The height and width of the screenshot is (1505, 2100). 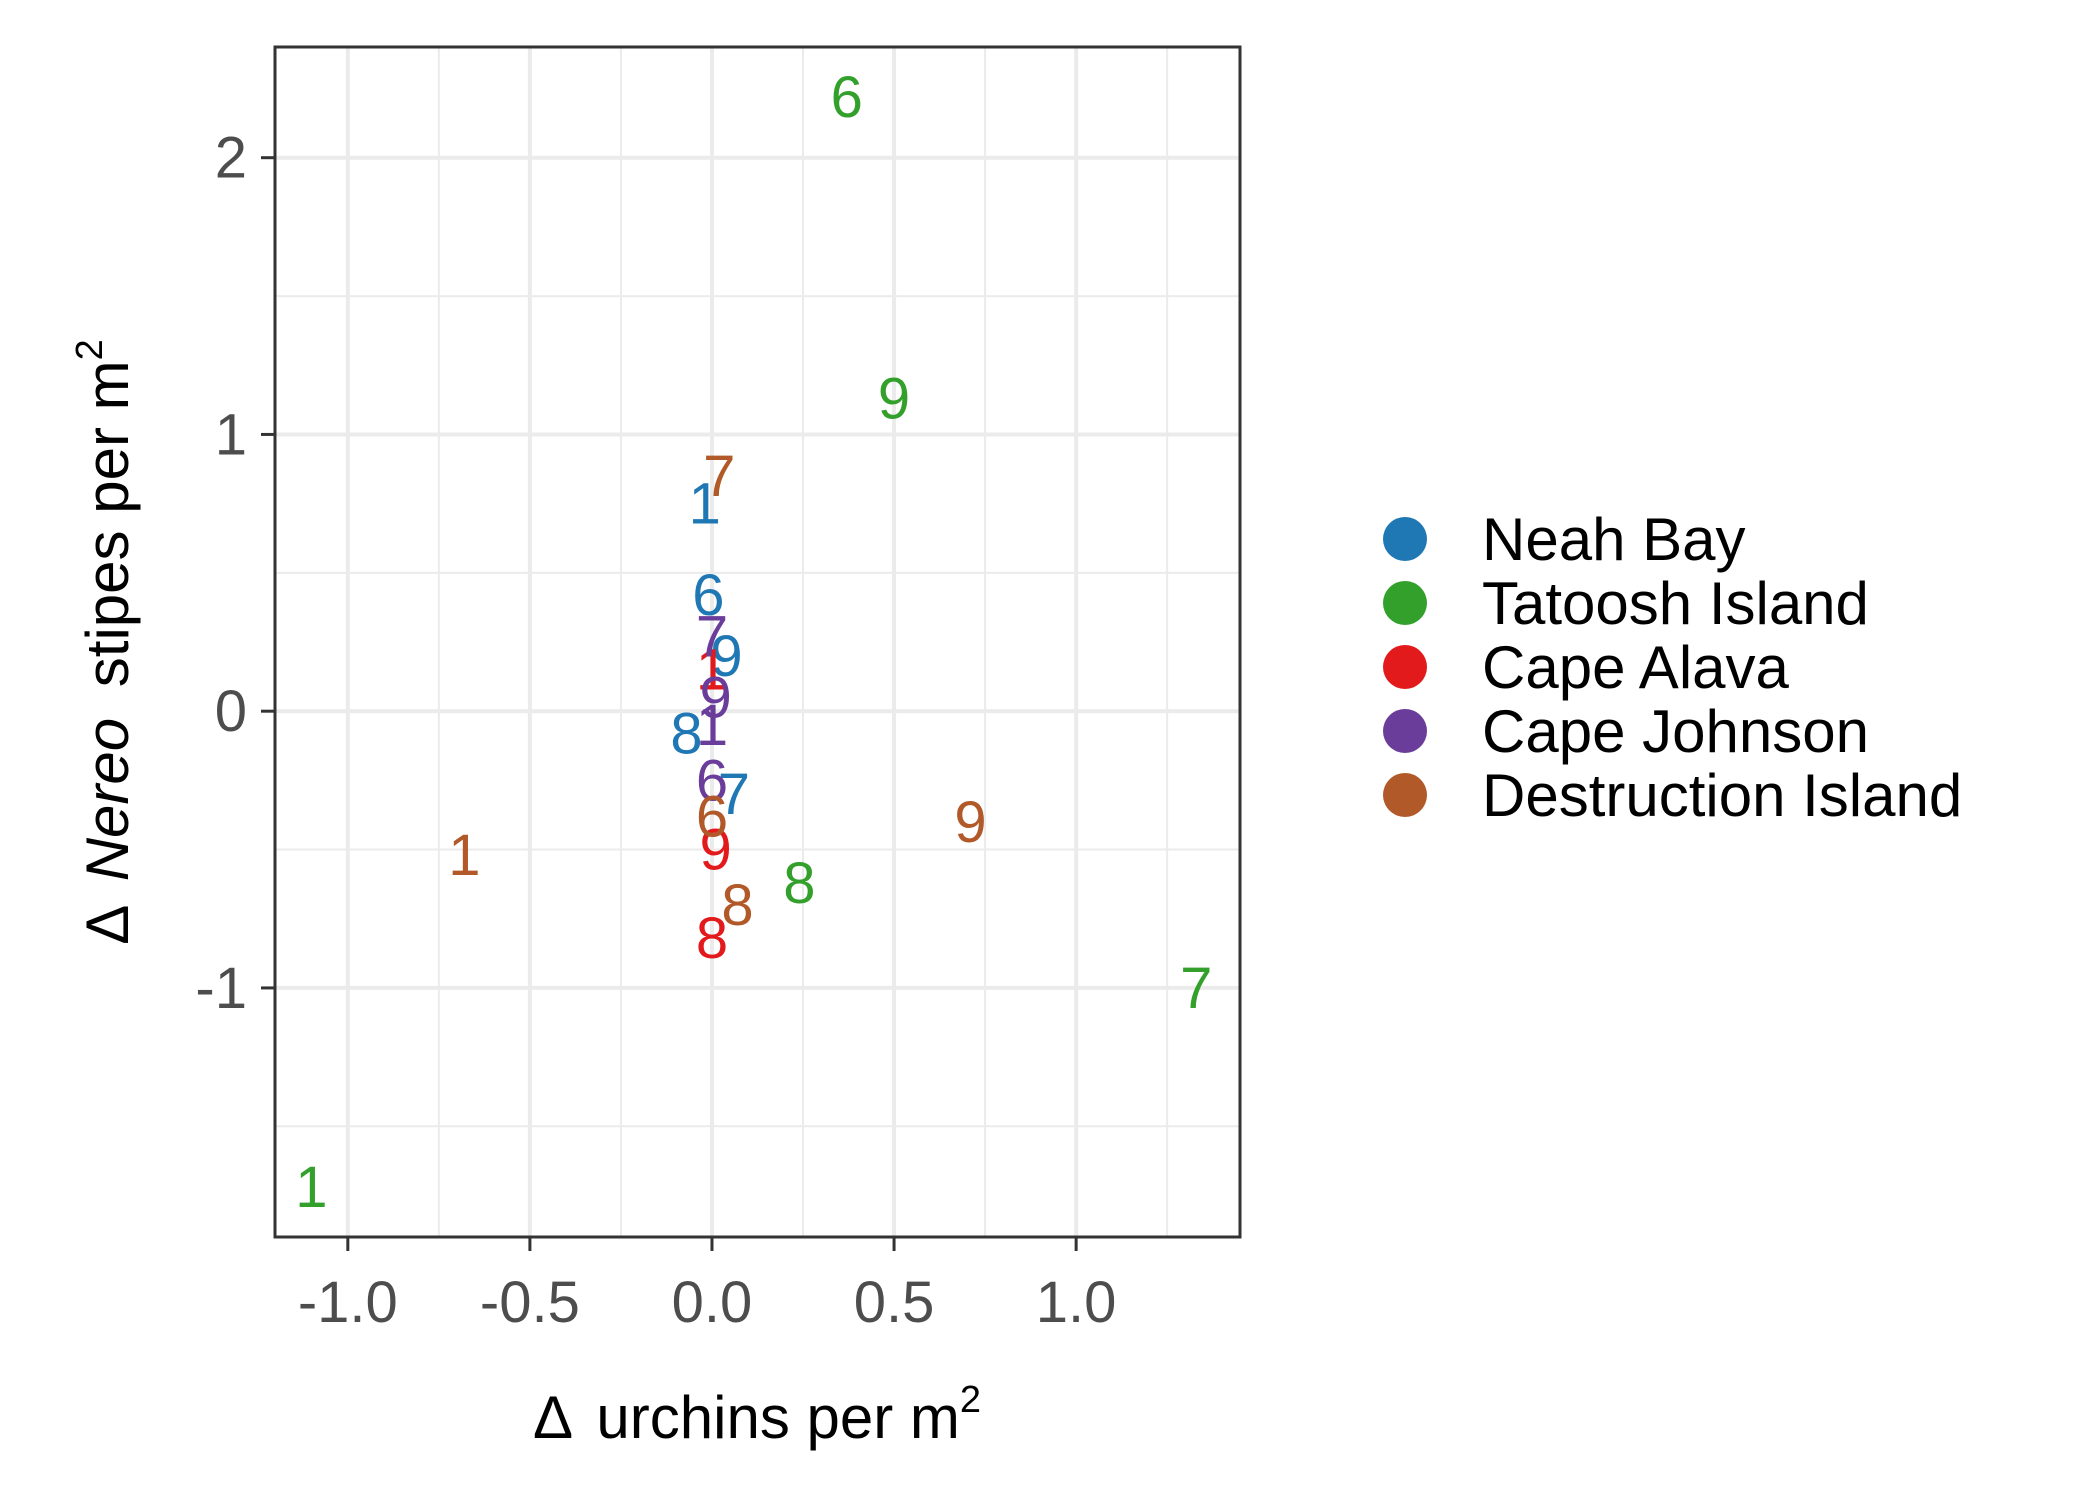 I want to click on y-axis-title: Δ Nereo stipes per m2, so click(x=105, y=641).